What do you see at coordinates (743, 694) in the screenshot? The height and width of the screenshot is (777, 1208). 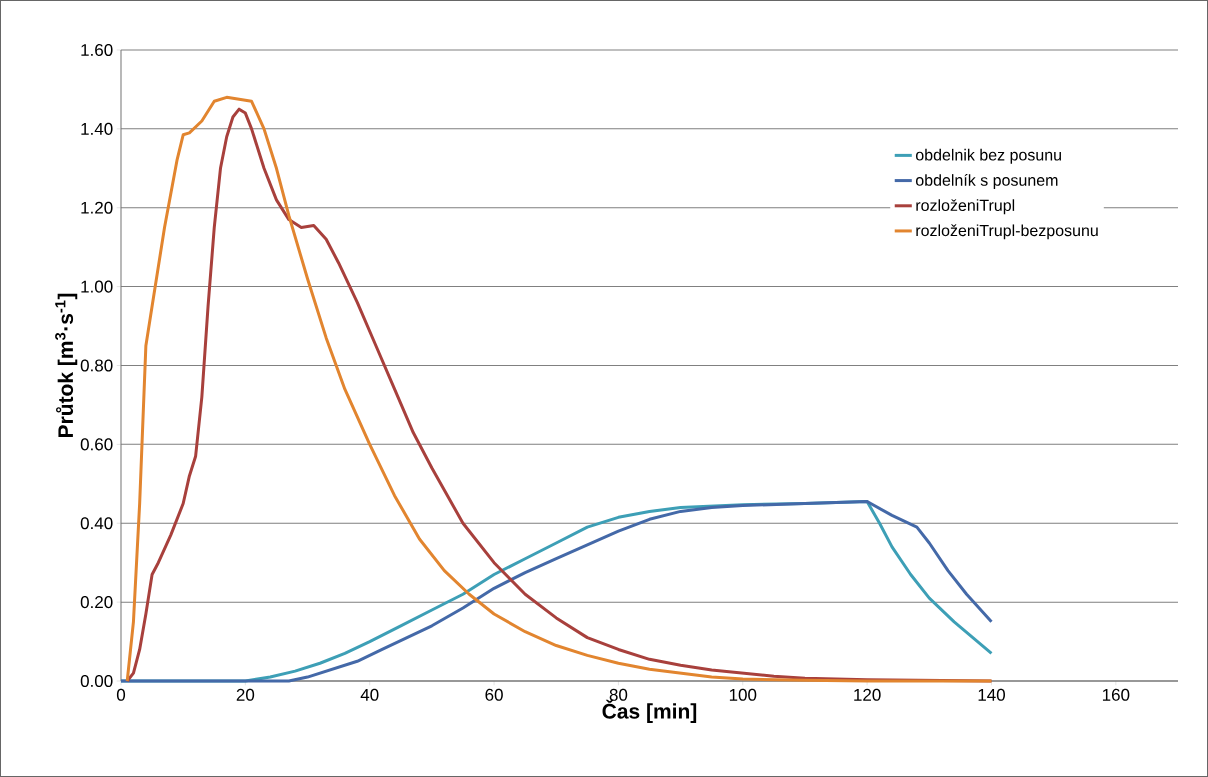 I see `x-tick-label: 100` at bounding box center [743, 694].